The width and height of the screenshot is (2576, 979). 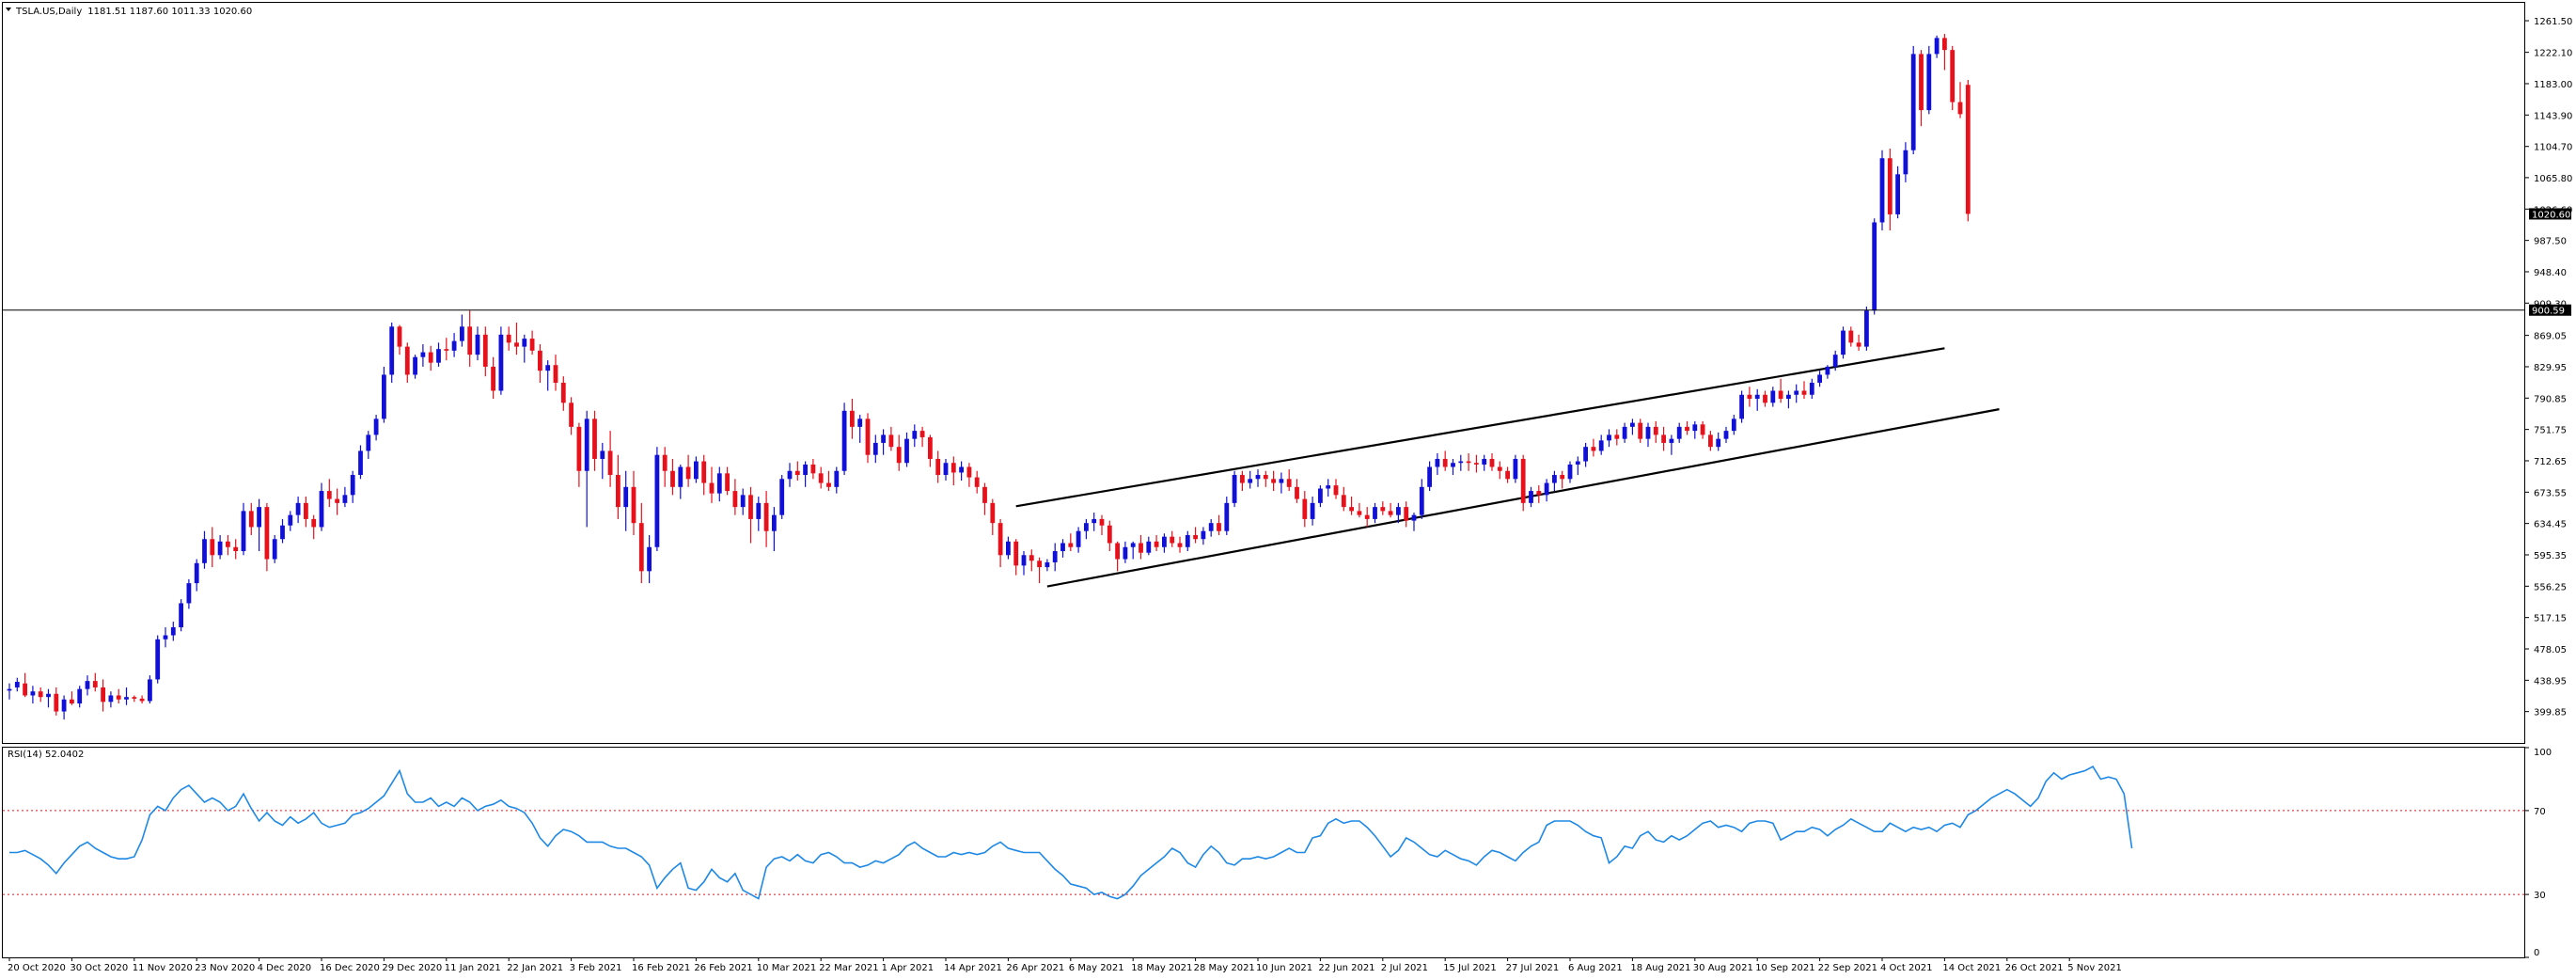 What do you see at coordinates (8, 9) in the screenshot?
I see `collapse-triangle-icon` at bounding box center [8, 9].